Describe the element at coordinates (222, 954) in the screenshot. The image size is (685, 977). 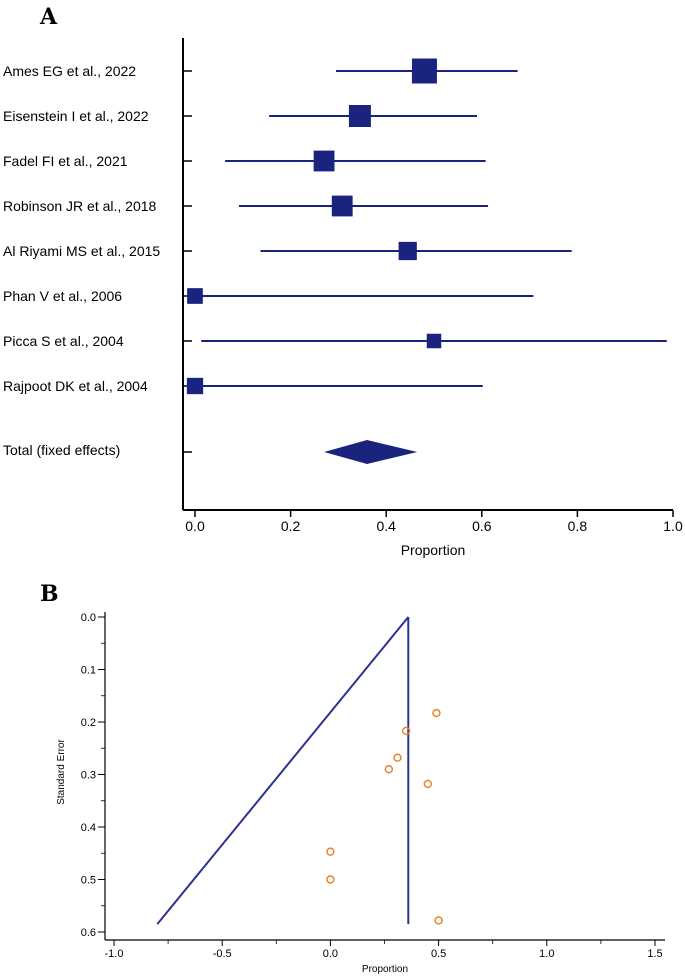
I see `funnel-x-tick-label: -0.5` at that location.